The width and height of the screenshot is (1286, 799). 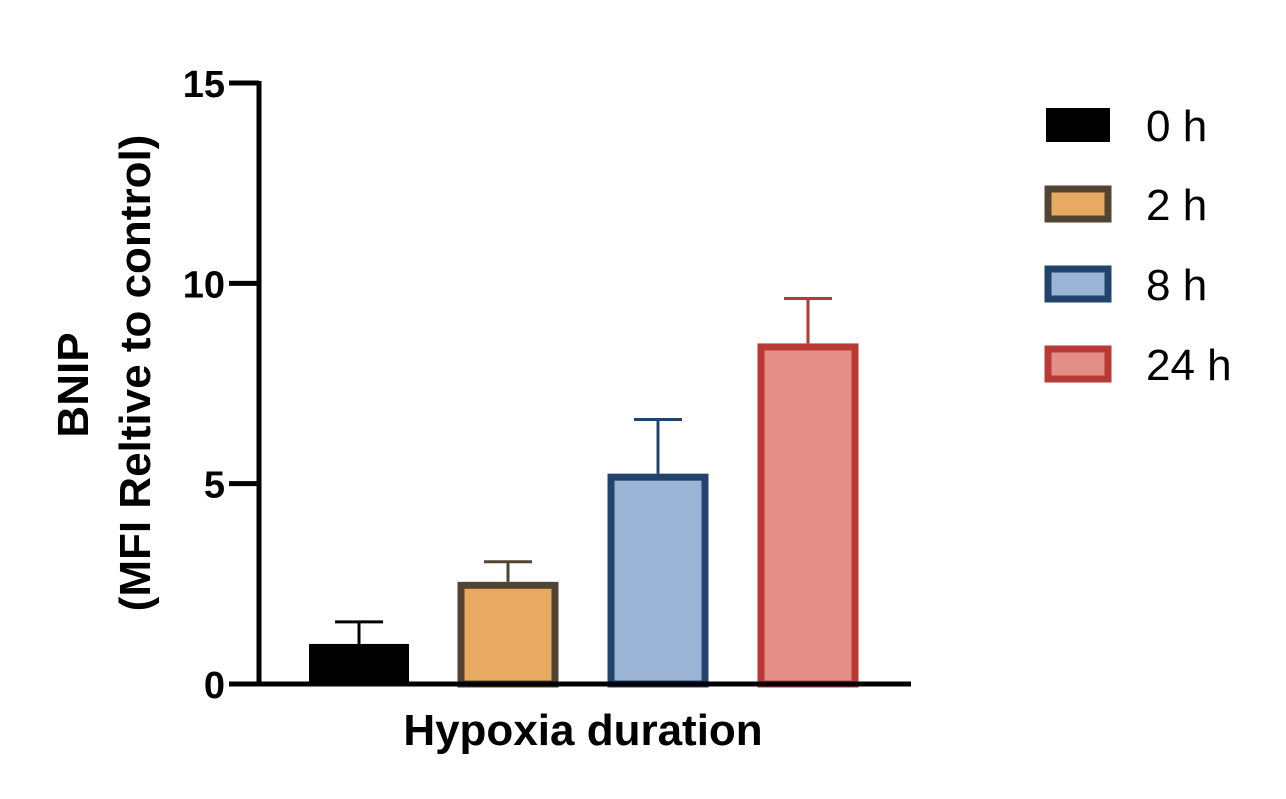 What do you see at coordinates (222, 385) in the screenshot?
I see `y-axis: 0 5 10 15` at bounding box center [222, 385].